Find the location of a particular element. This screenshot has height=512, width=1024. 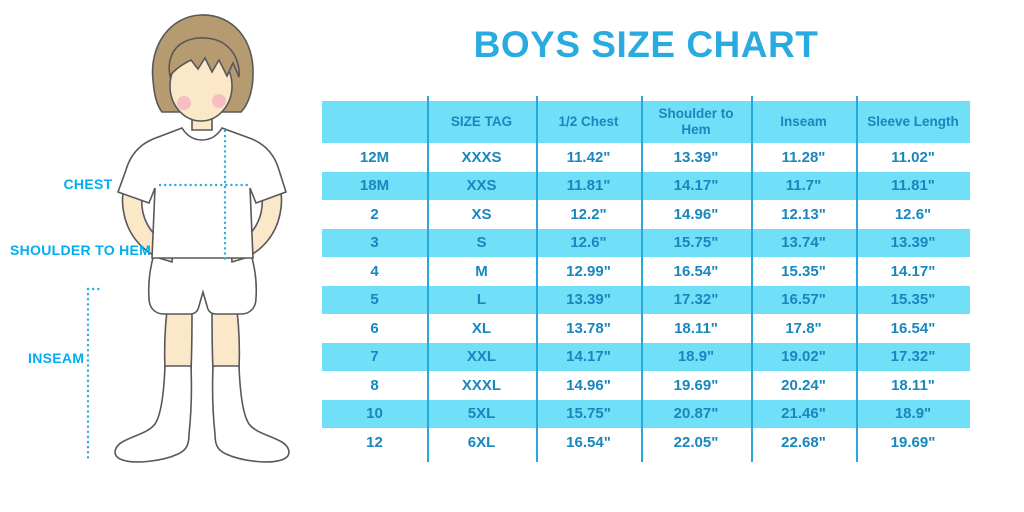

value-cell: 12.13" is located at coordinates (803, 214).